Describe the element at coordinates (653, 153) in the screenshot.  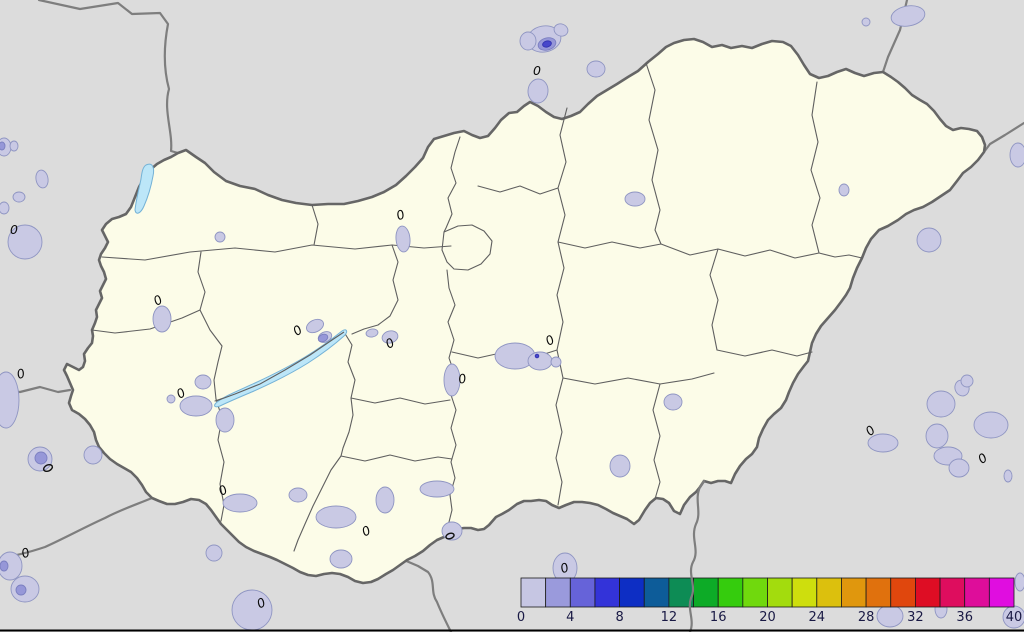
I see `county-line-heves-borsod` at that location.